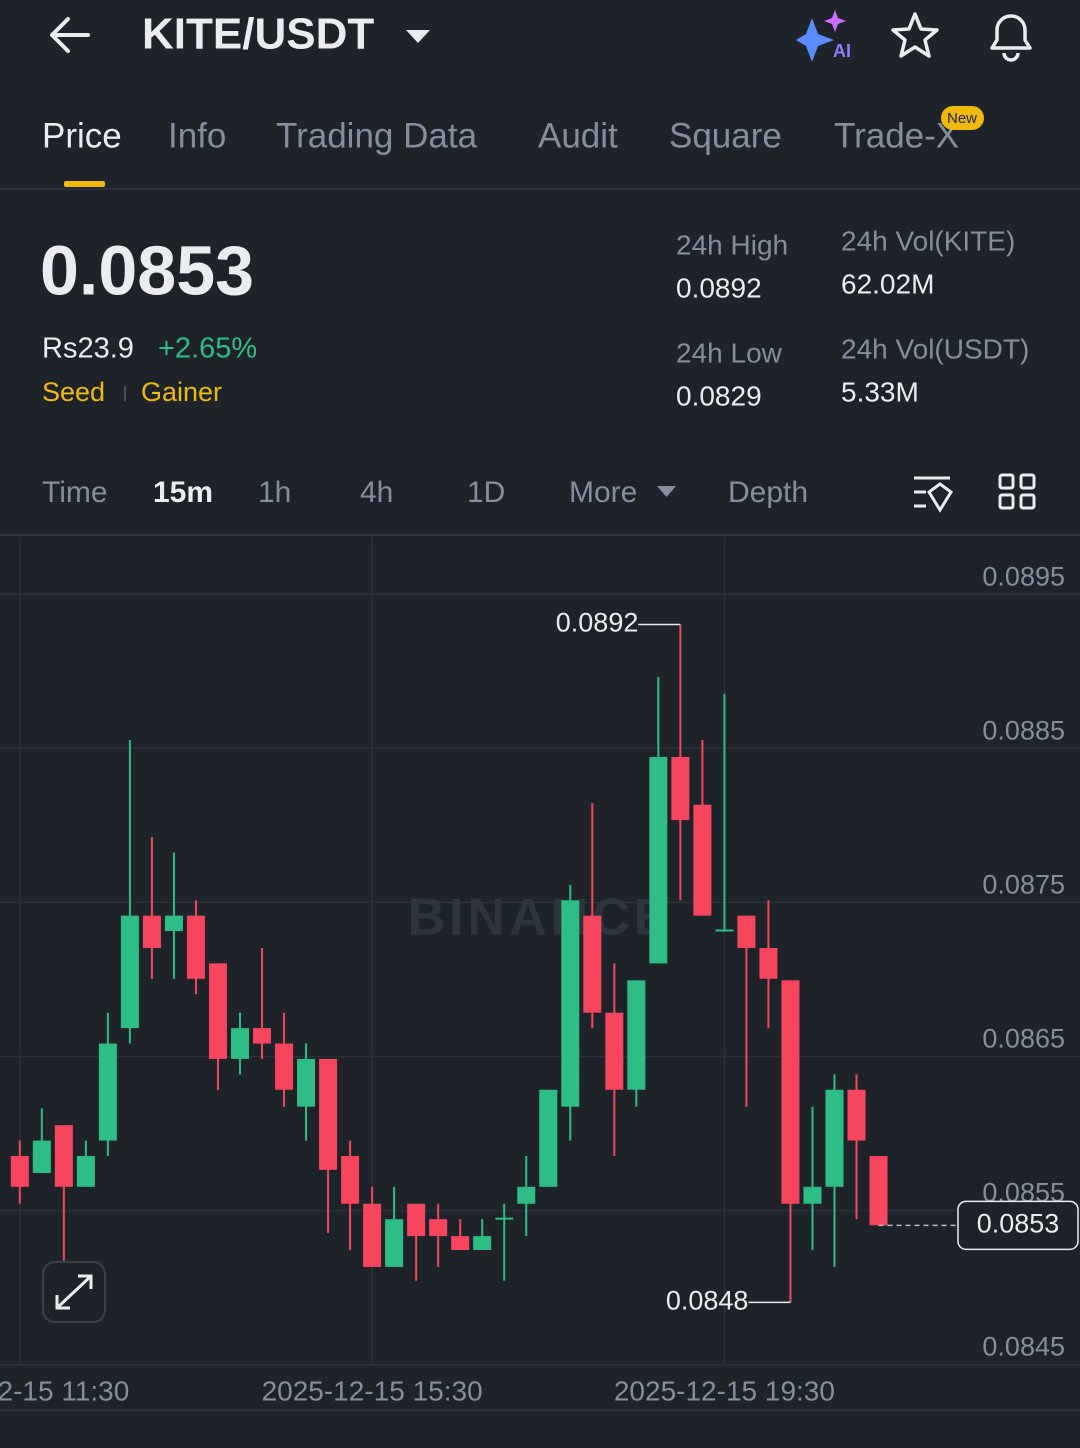 The image size is (1080, 1448). Describe the element at coordinates (73, 392) in the screenshot. I see `tag: Seed` at that location.